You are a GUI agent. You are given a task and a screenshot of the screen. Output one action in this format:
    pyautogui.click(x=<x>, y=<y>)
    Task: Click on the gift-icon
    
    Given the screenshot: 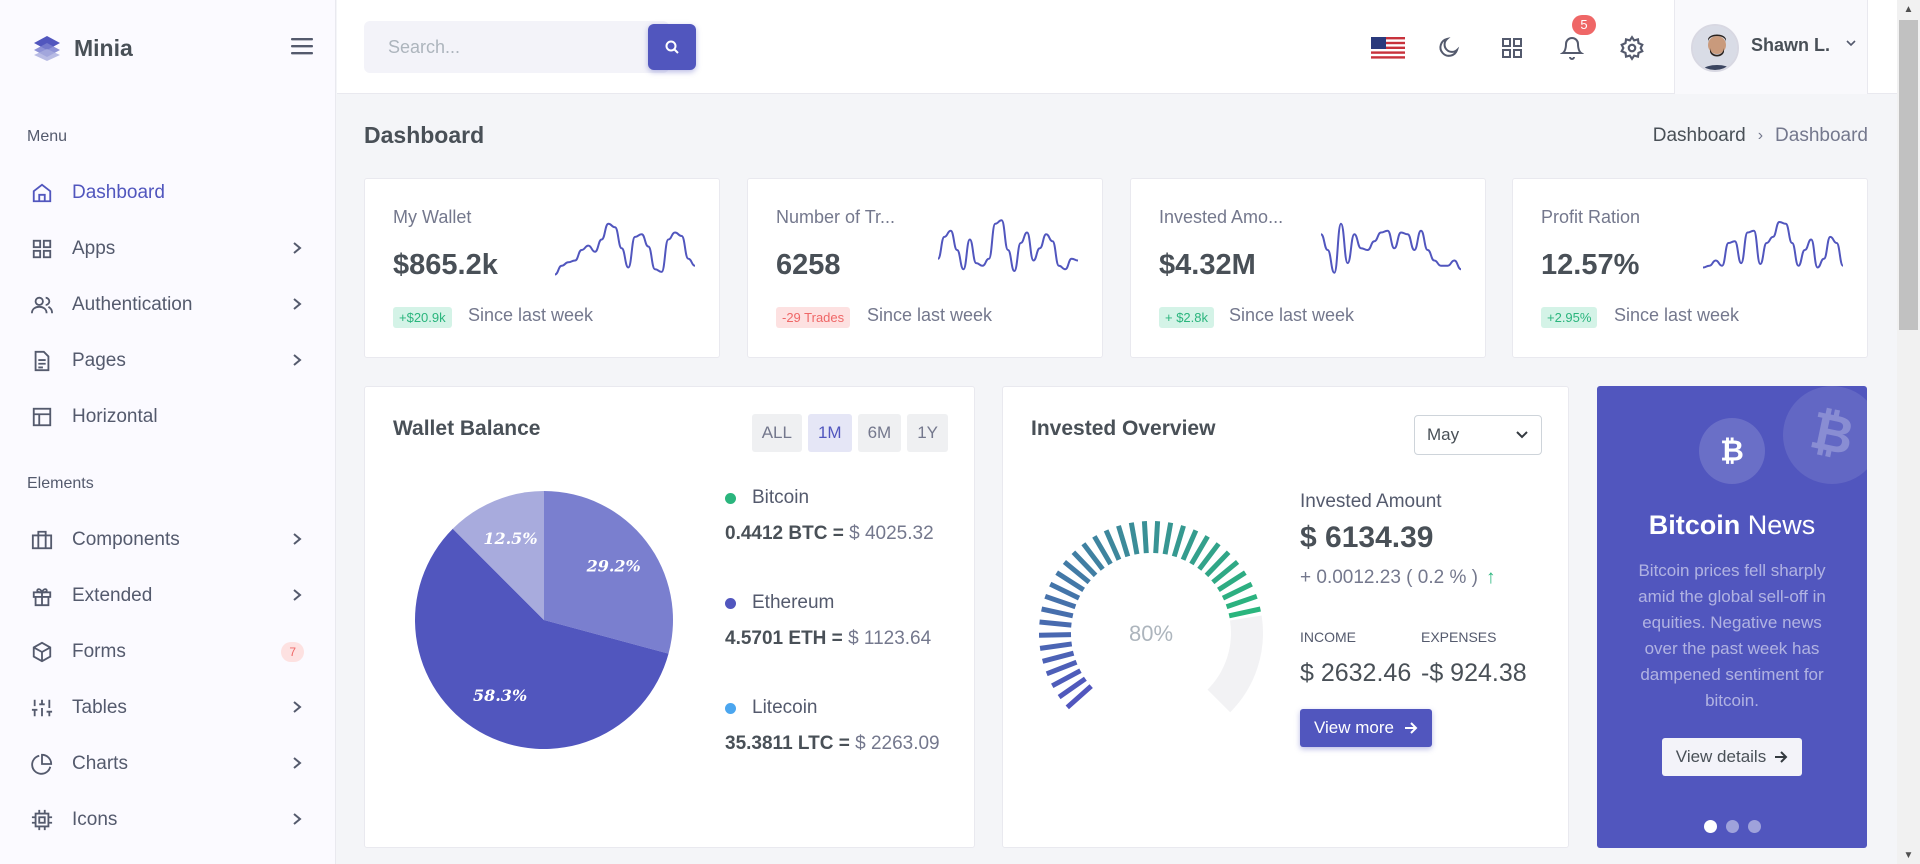 What is the action you would take?
    pyautogui.click(x=42, y=596)
    